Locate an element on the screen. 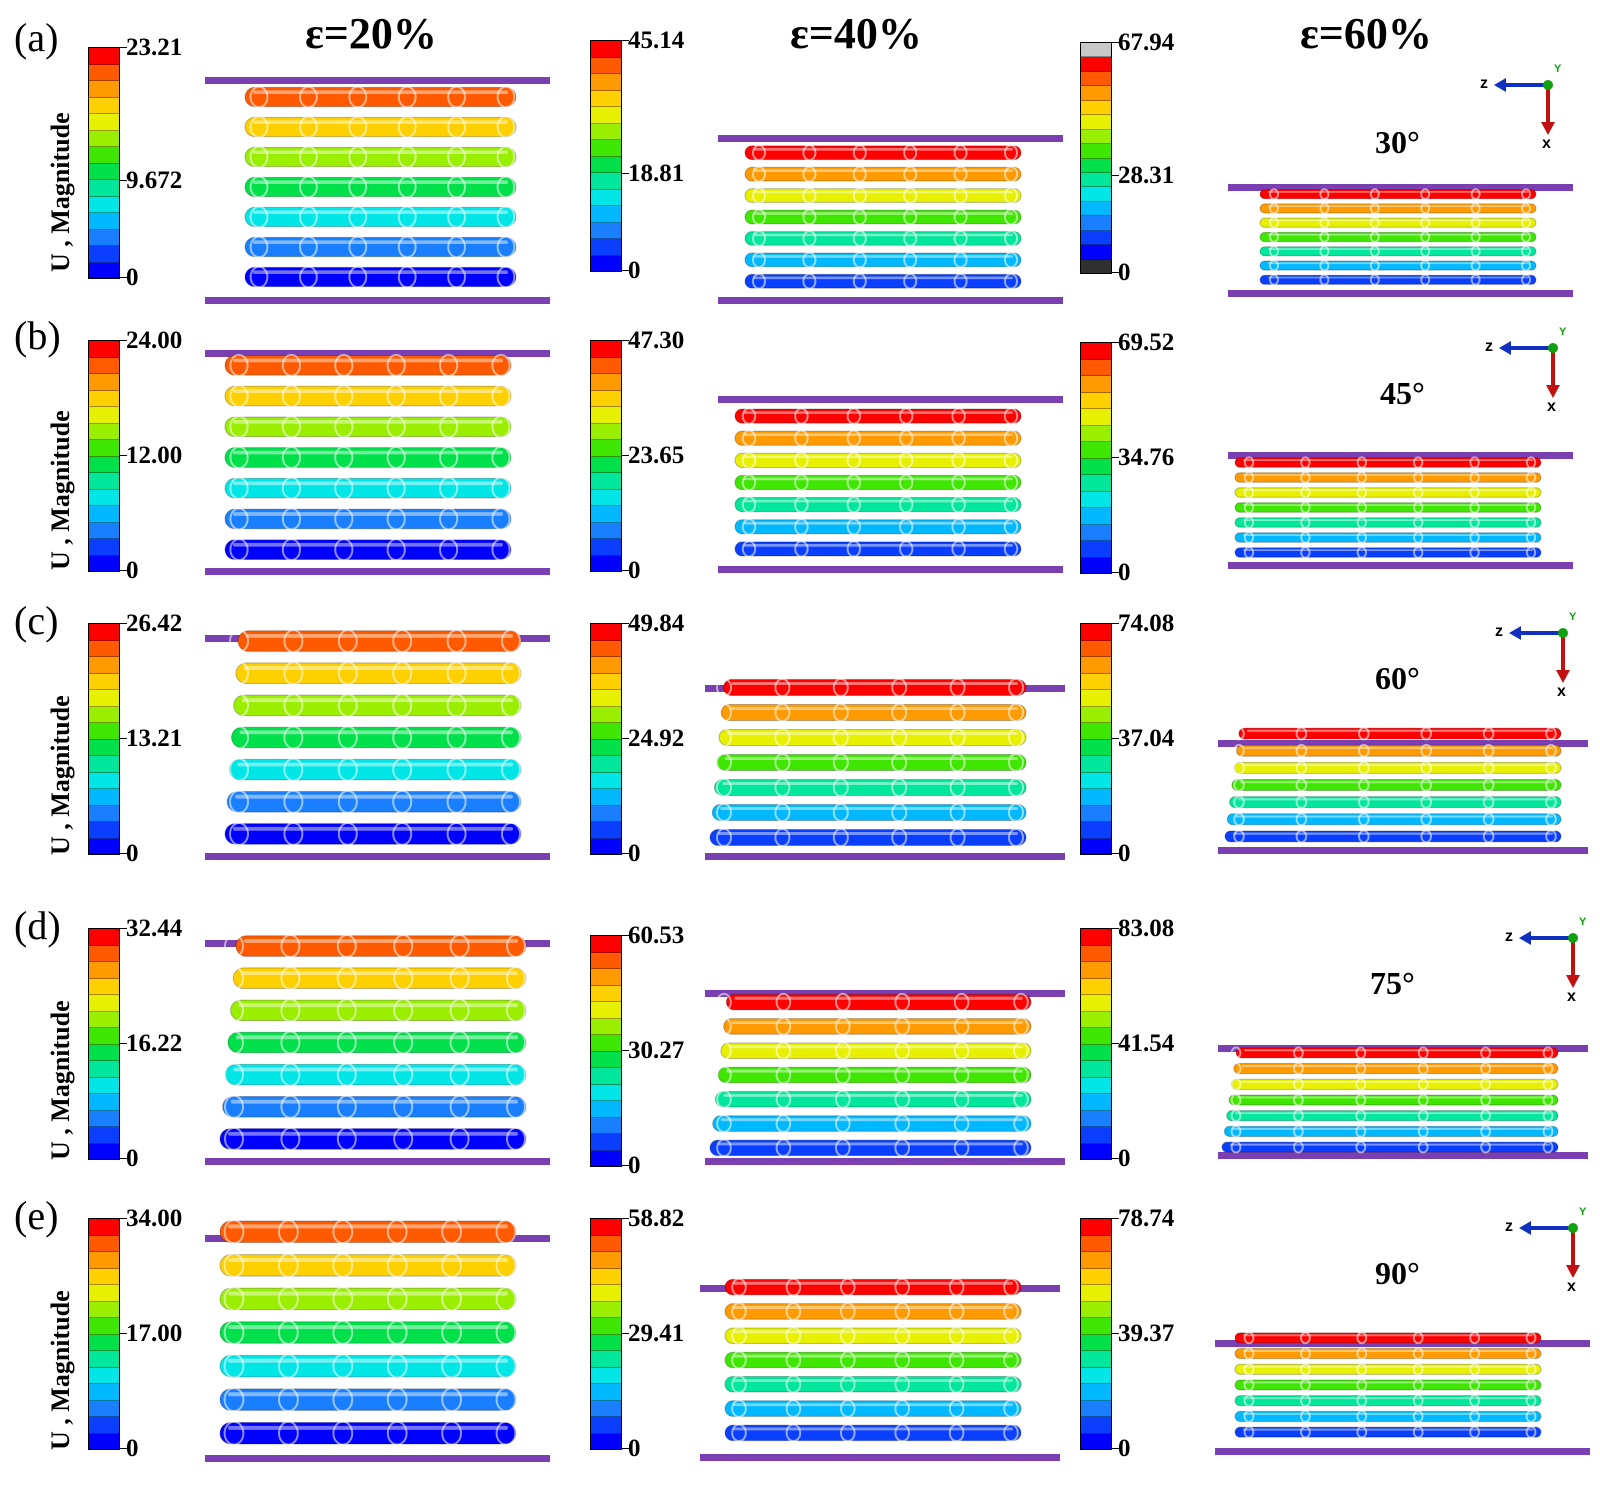 The width and height of the screenshot is (1600, 1506). x-axis-arrowhead is located at coordinates (1573, 1271).